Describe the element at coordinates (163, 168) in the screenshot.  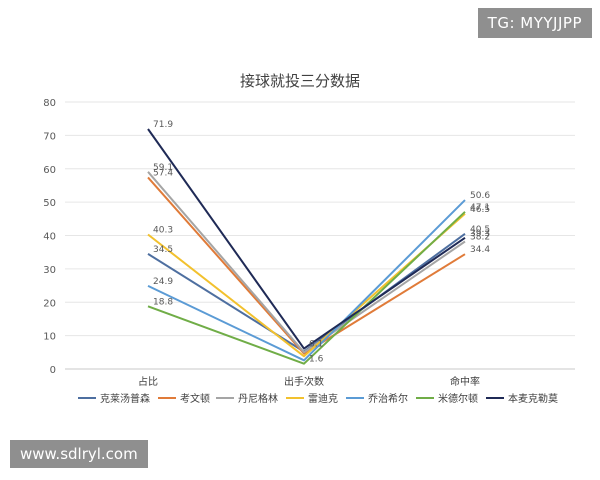
I see `data-label: 59.1` at that location.